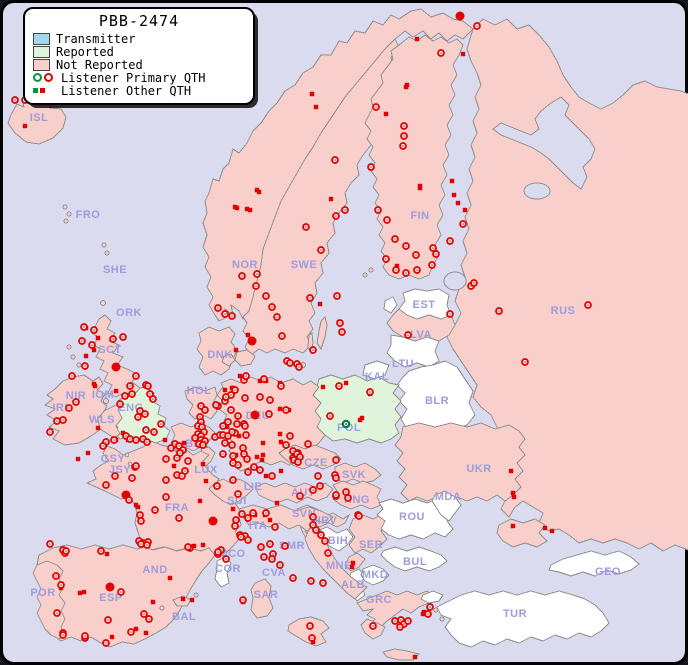  I want to click on country-label-lie: LIE, so click(253, 487).